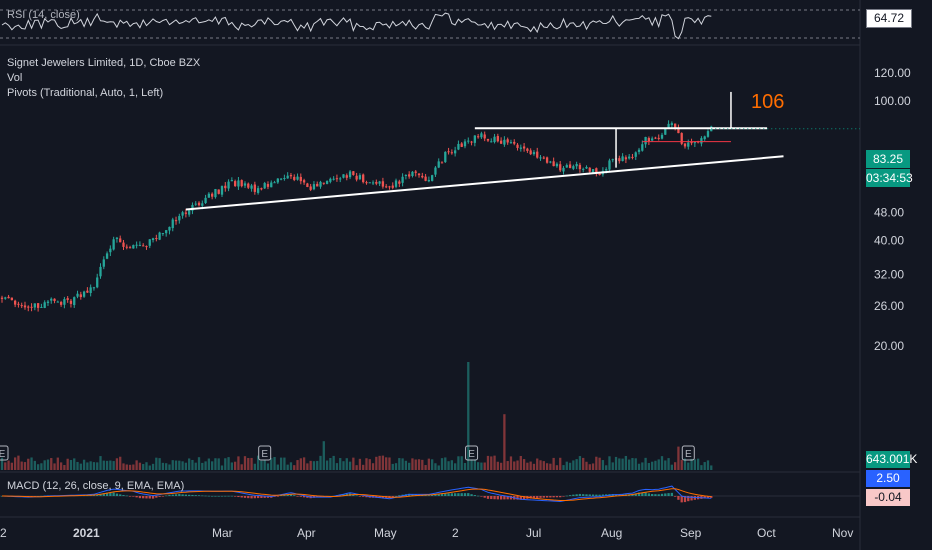 The height and width of the screenshot is (550, 932). Describe the element at coordinates (611, 533) in the screenshot. I see `time-tick-label: Aug` at that location.